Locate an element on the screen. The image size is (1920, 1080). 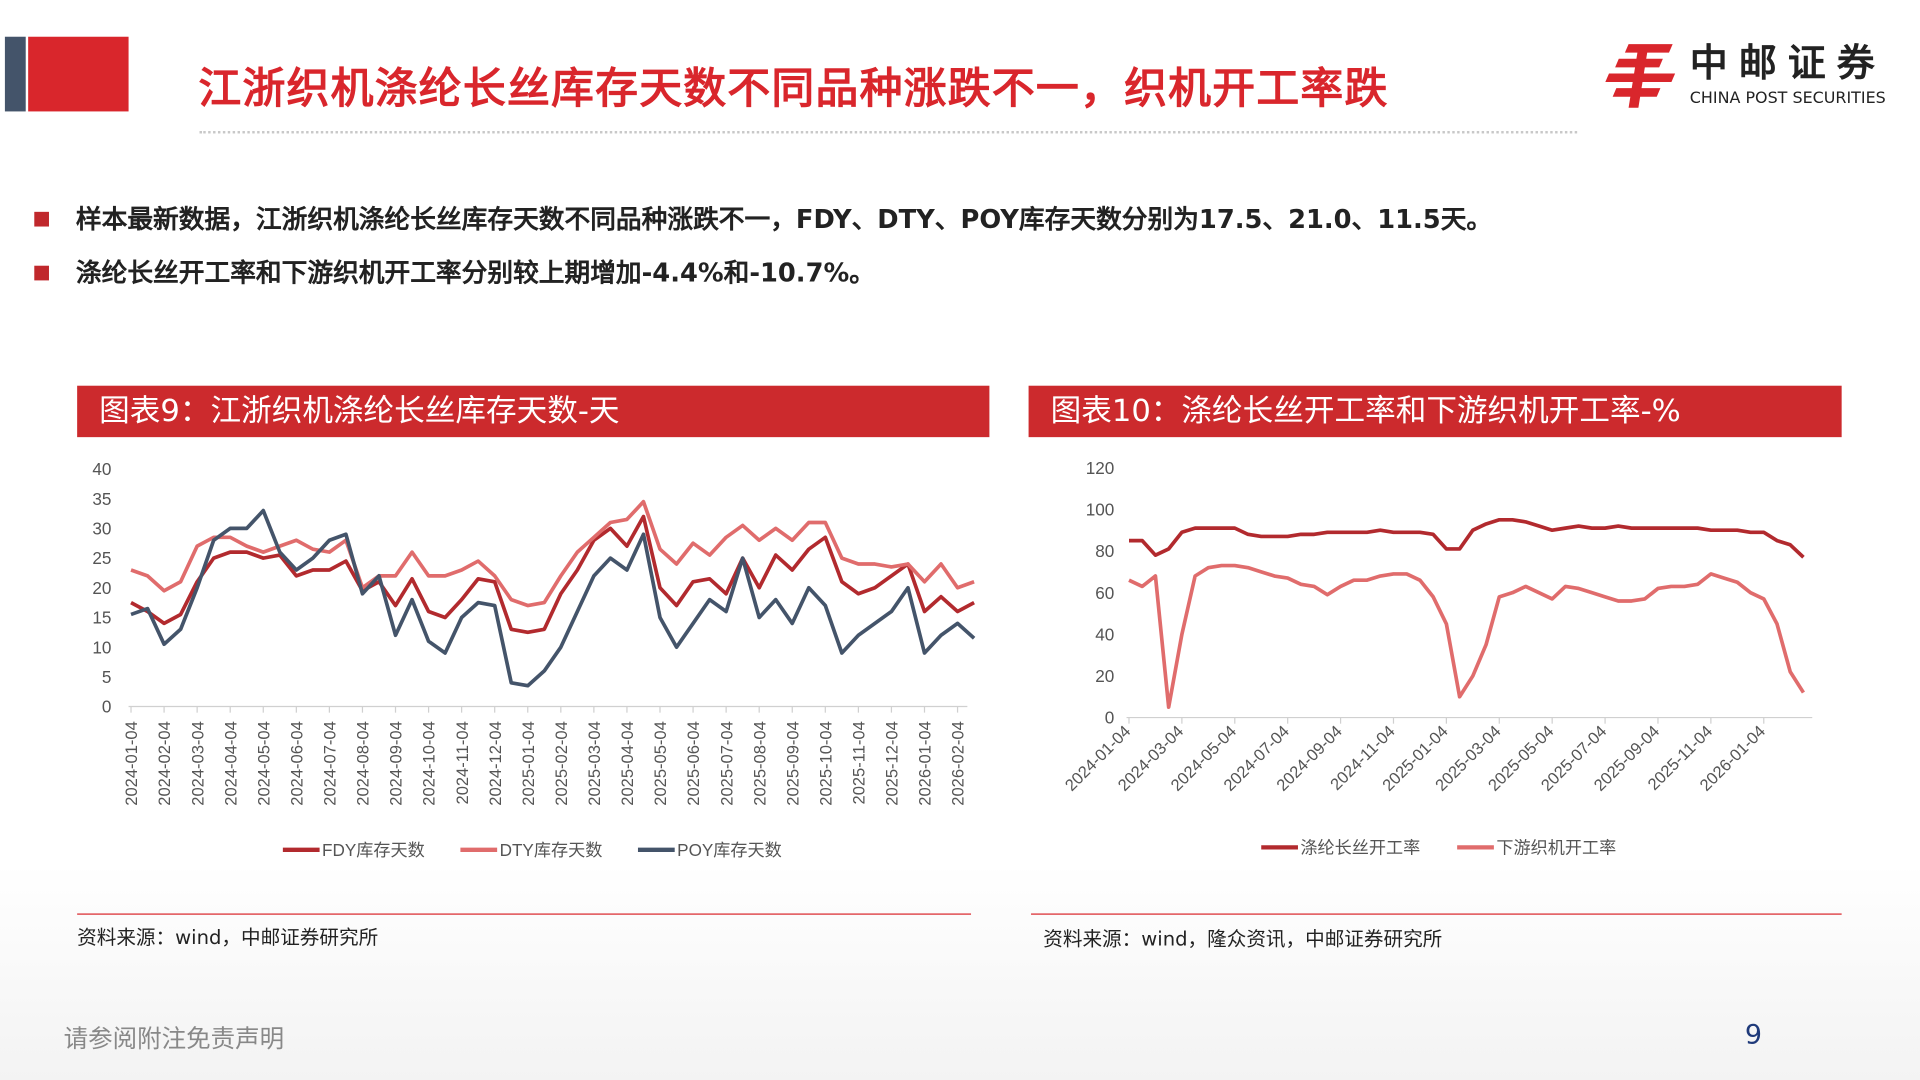
y-tick-label: 80 is located at coordinates (1104, 551).